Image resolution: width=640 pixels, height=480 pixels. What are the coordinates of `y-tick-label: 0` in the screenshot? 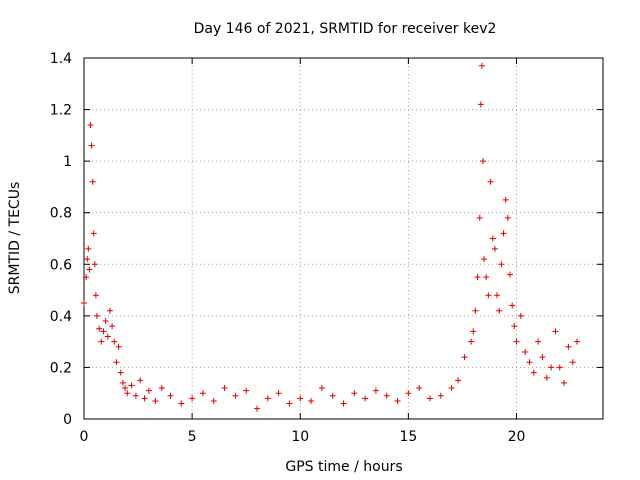 It's located at (67, 420).